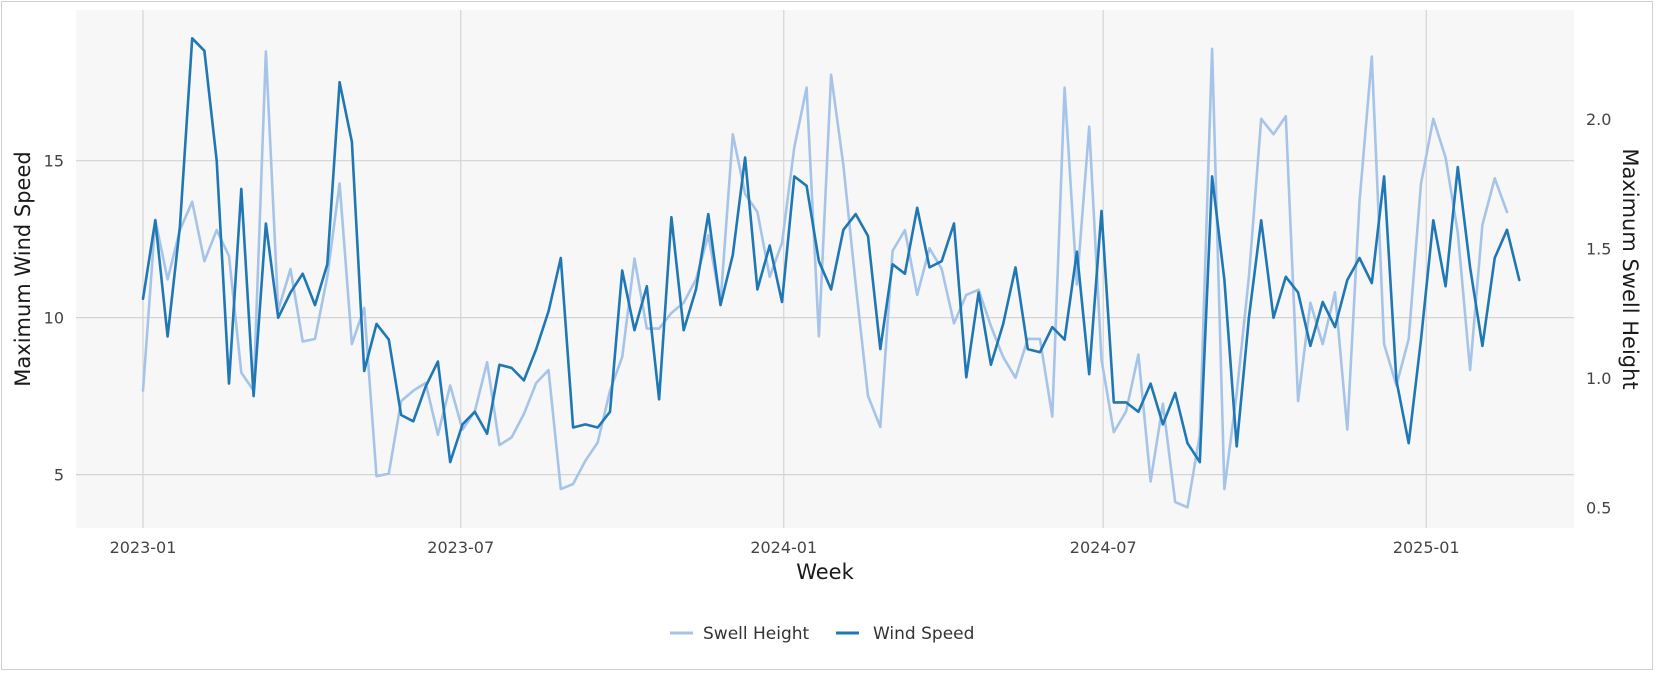 The width and height of the screenshot is (1656, 673). I want to click on y2-axis-ticks: 0.5 1.0 1.5 2.0, so click(1598, 314).